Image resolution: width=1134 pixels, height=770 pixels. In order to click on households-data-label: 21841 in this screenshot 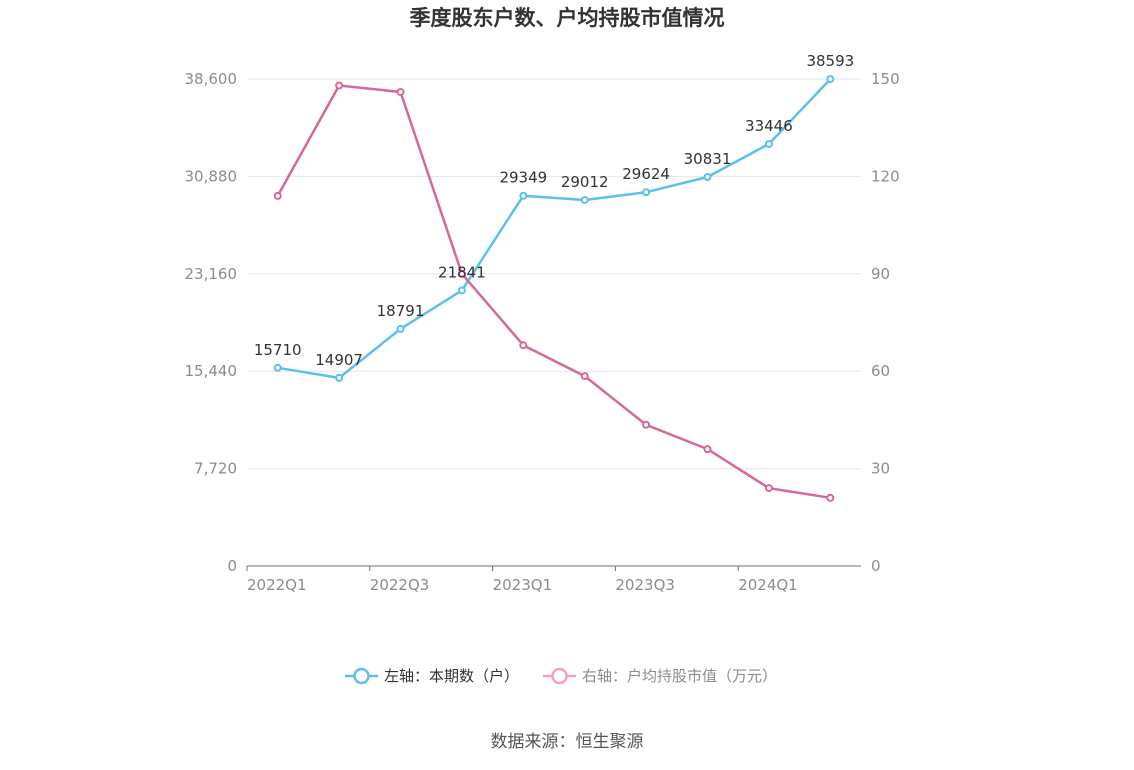, I will do `click(462, 272)`.